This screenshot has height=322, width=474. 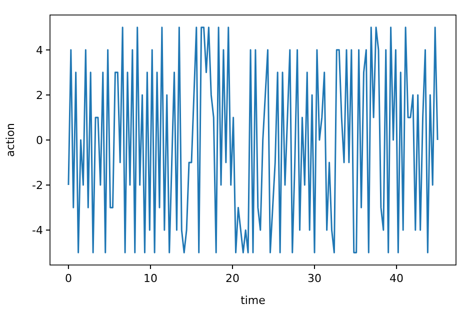 I want to click on x-axis-title: time, so click(x=253, y=300).